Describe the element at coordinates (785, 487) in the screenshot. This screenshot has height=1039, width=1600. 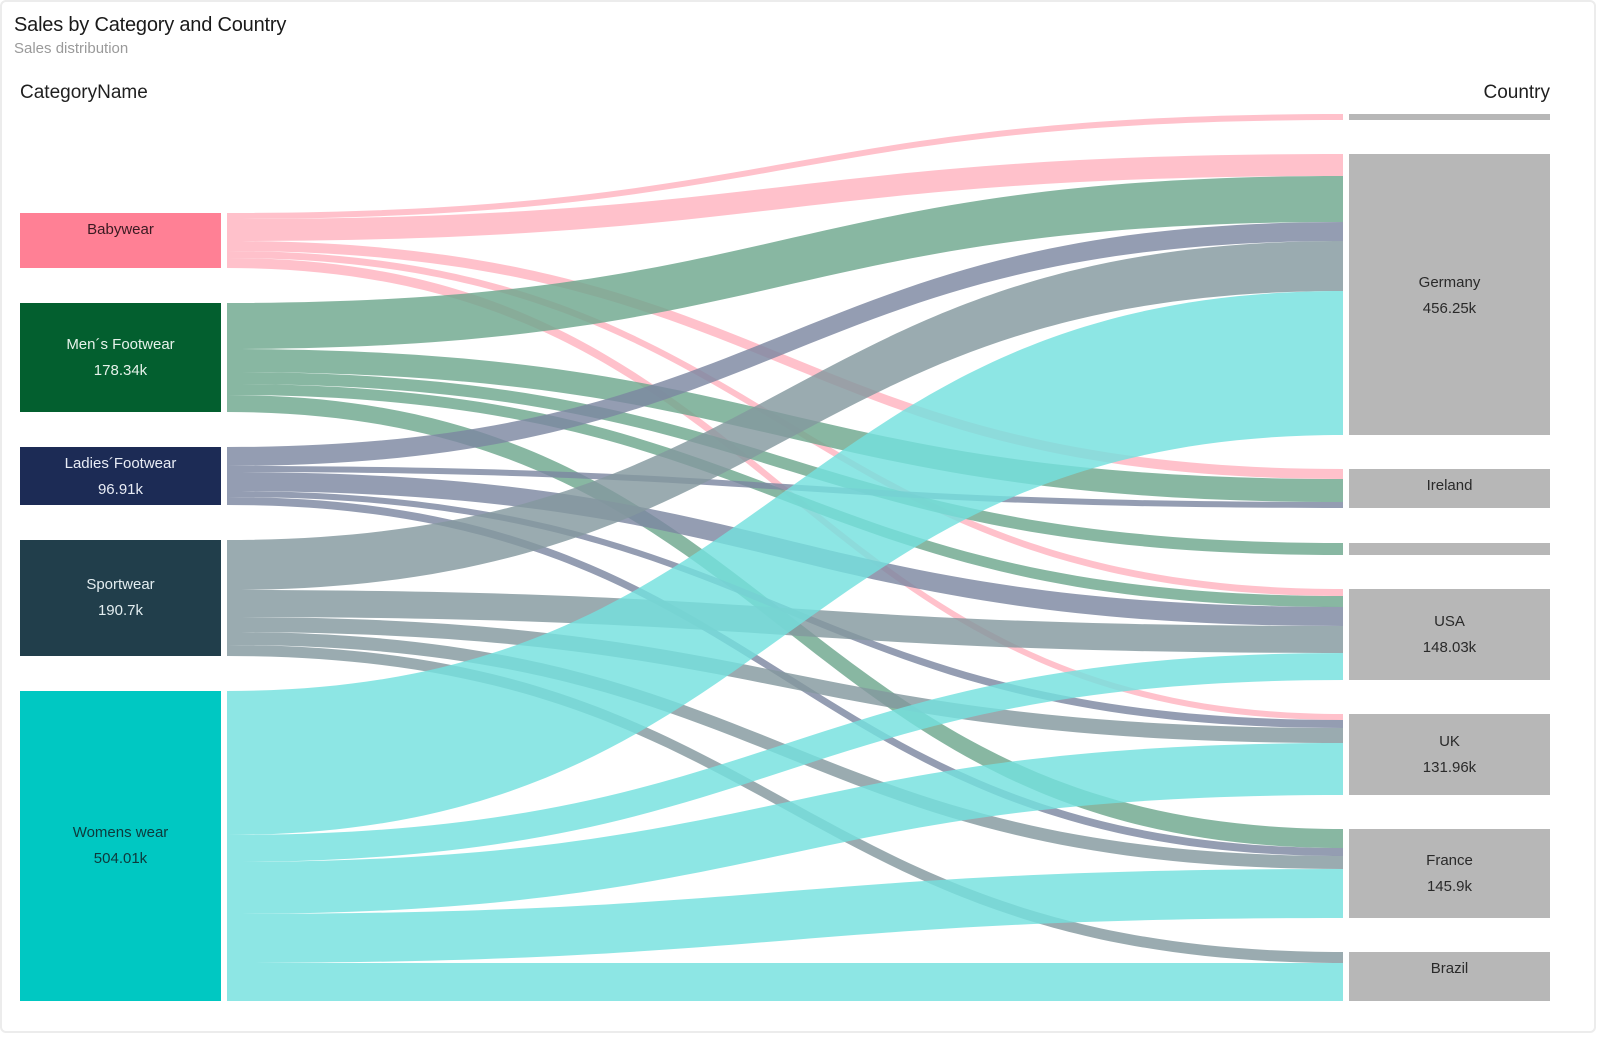
I see `link-ladies-footwear-to-ireland` at that location.